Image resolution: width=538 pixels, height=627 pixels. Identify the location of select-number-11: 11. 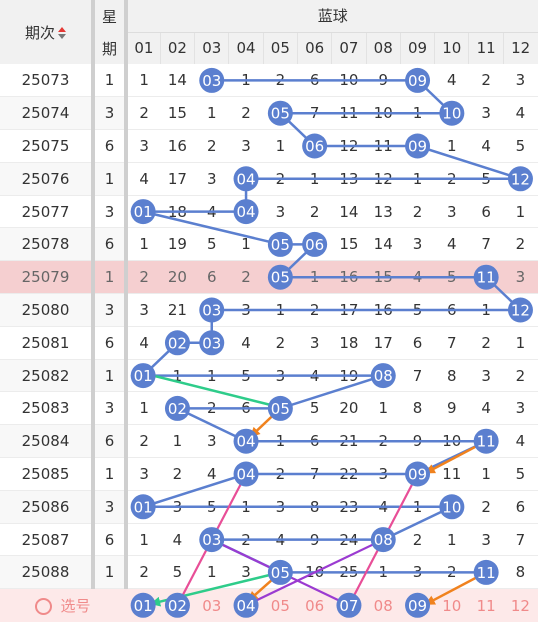
(486, 605).